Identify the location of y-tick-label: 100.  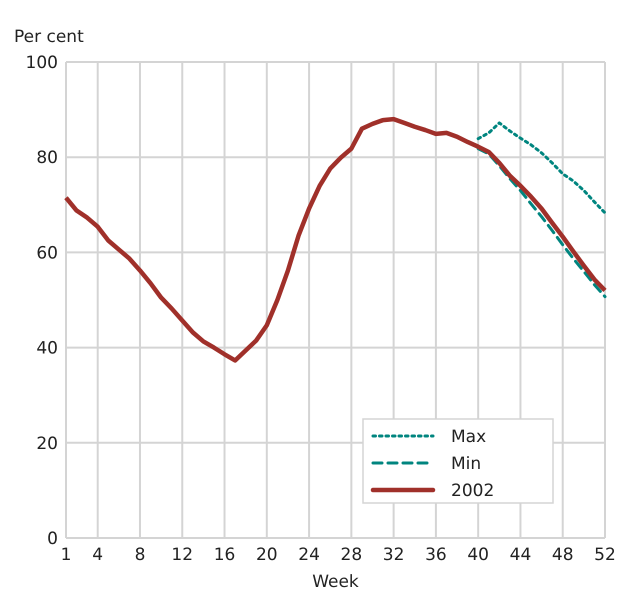
(42, 62).